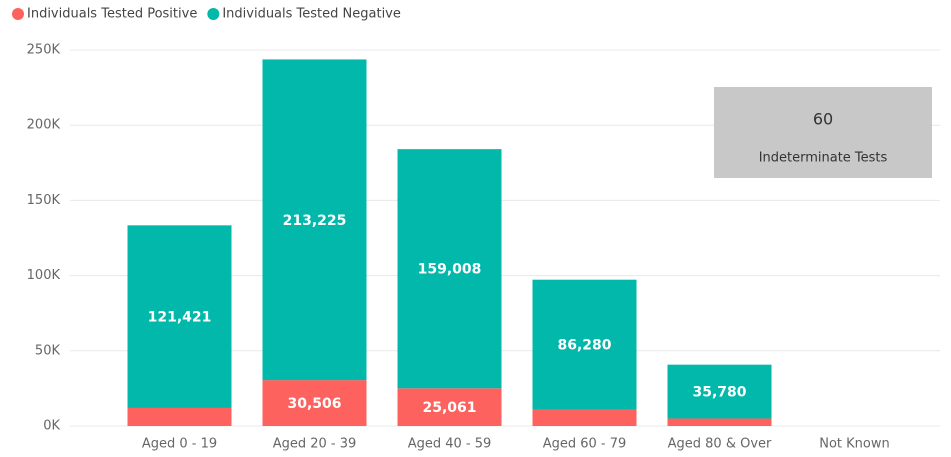 This screenshot has width=951, height=457. Describe the element at coordinates (720, 444) in the screenshot. I see `x-tick-label: Aged 80 & Over` at that location.